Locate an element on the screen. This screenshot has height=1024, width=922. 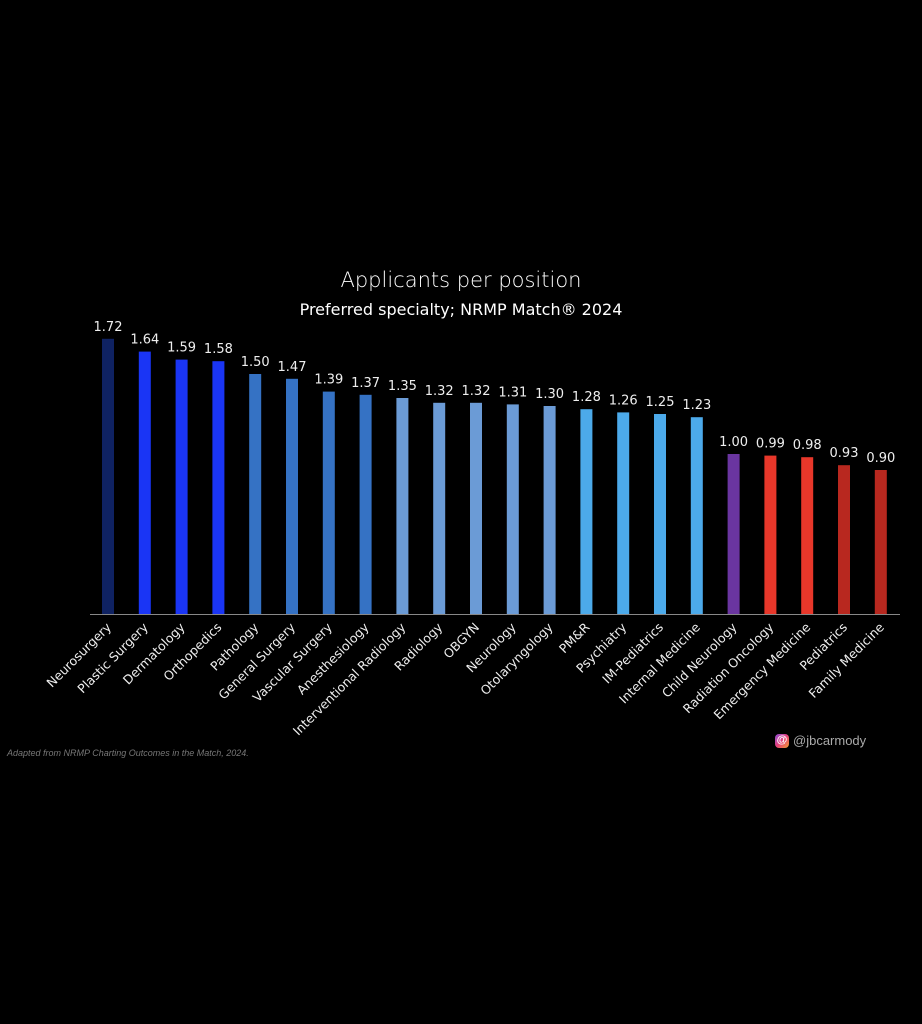
data-label: 1.47 is located at coordinates (292, 367).